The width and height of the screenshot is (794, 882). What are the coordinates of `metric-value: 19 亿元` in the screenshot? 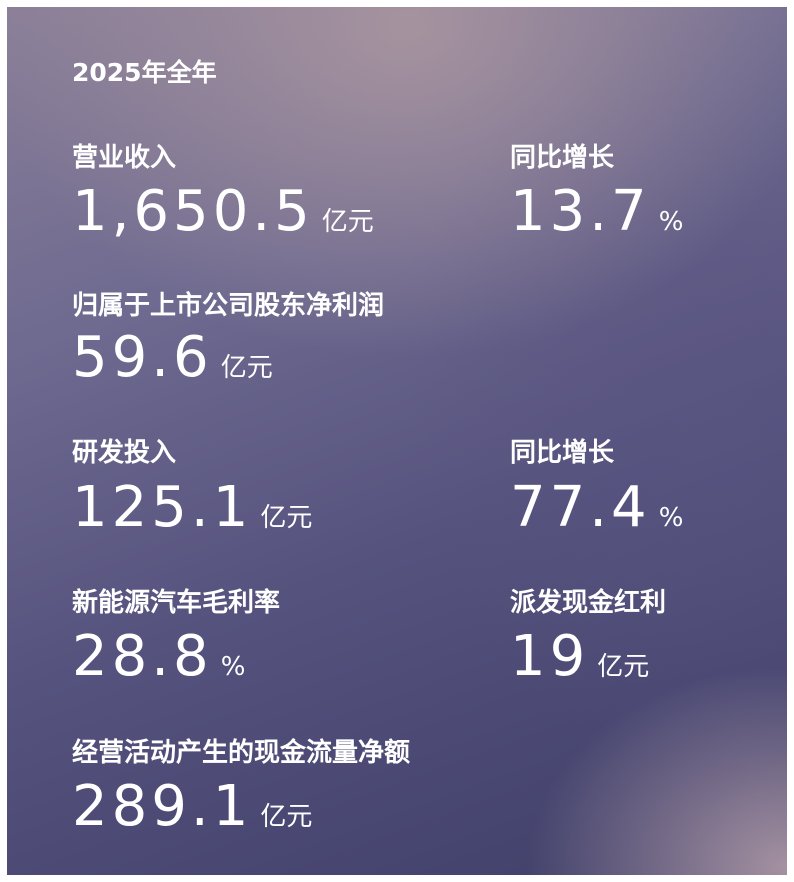 It's located at (579, 656).